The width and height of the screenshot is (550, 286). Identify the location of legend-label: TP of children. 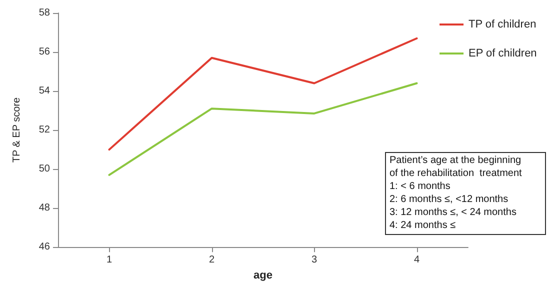
(502, 24).